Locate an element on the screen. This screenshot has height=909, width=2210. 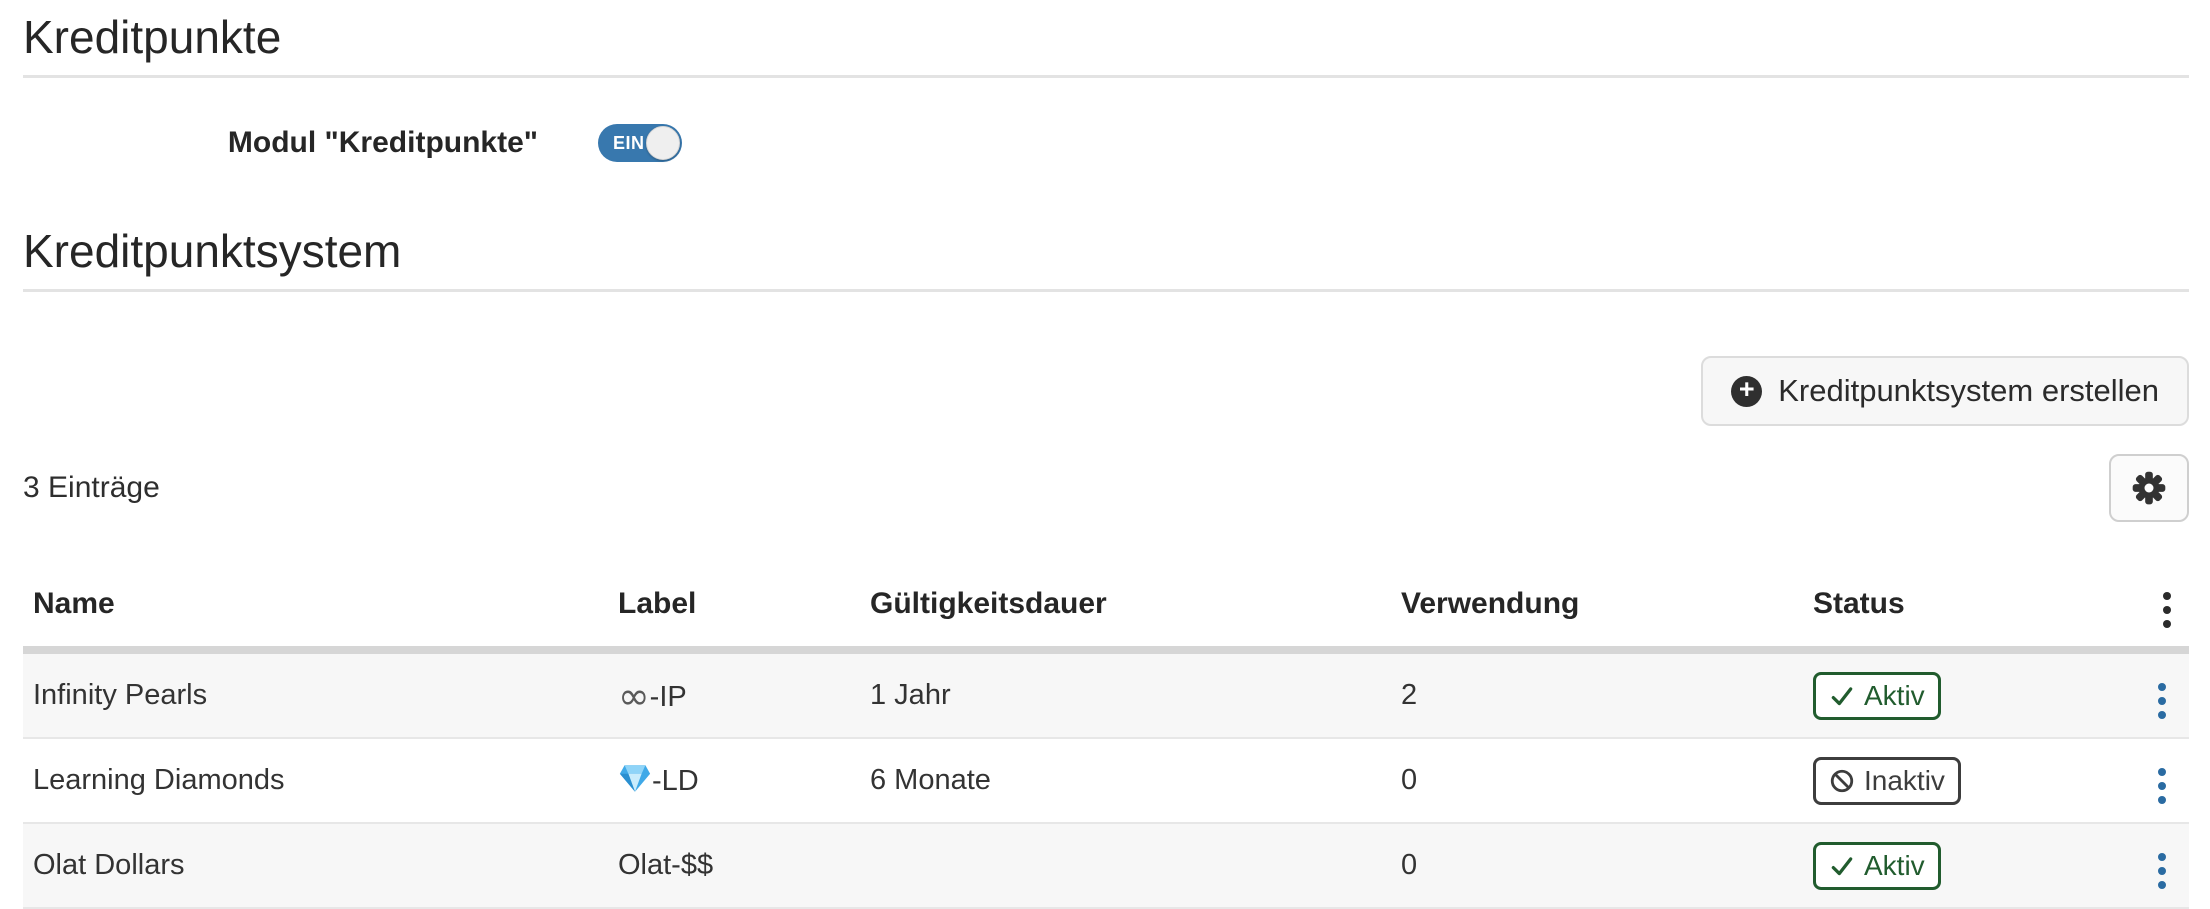
section-title: Kreditpunktsystem is located at coordinates (1106, 258).